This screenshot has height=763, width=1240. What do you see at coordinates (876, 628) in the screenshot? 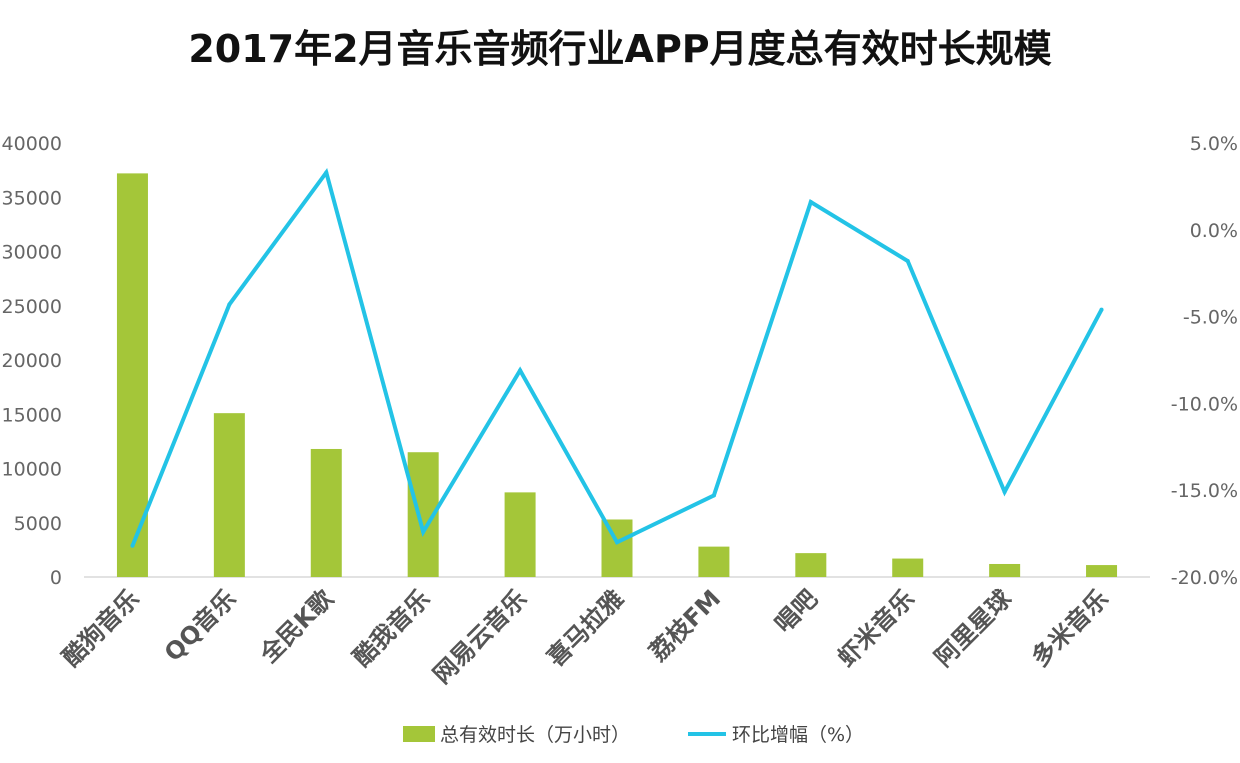
I see `category-label: 虾米音乐` at bounding box center [876, 628].